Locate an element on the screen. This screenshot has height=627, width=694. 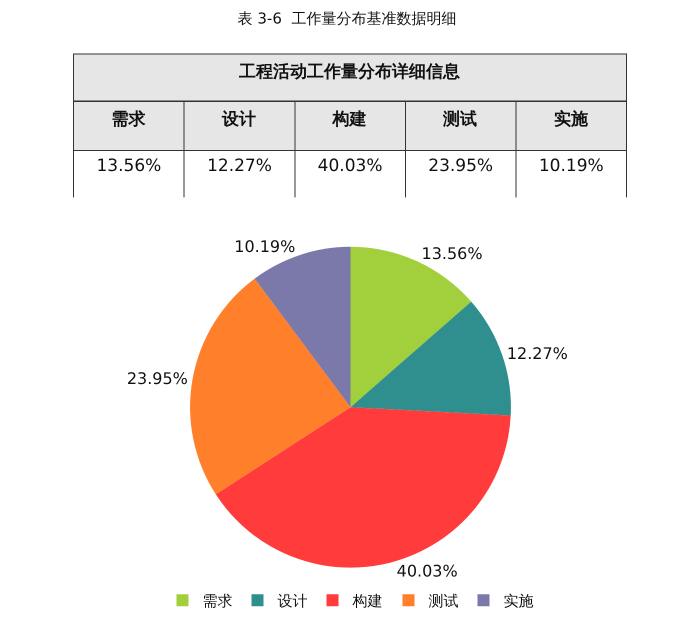
data-label: 13.56% is located at coordinates (452, 253).